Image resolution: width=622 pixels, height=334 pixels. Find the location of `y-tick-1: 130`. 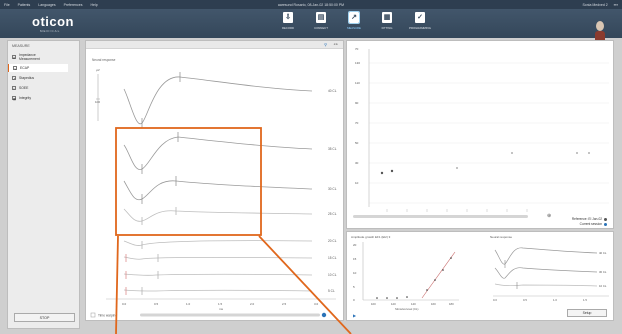

y-tick-1: 130 is located at coordinates (357, 63).